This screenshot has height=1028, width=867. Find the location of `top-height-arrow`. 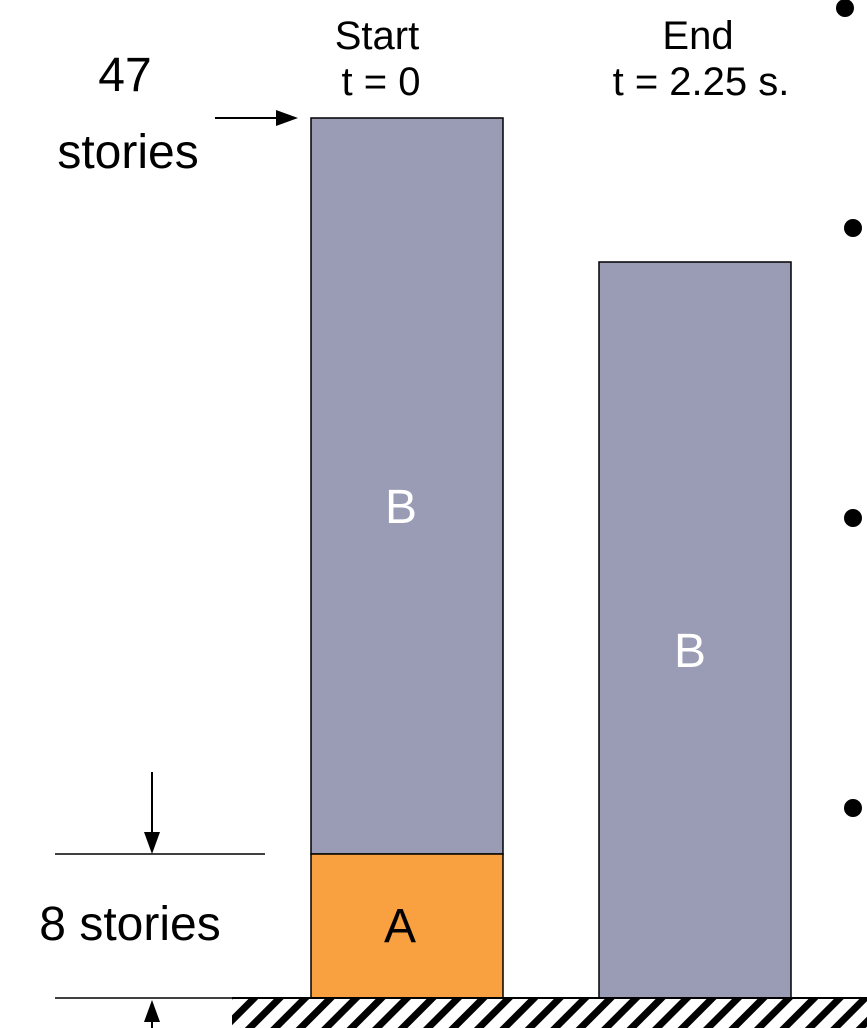

top-height-arrow is located at coordinates (256, 118).